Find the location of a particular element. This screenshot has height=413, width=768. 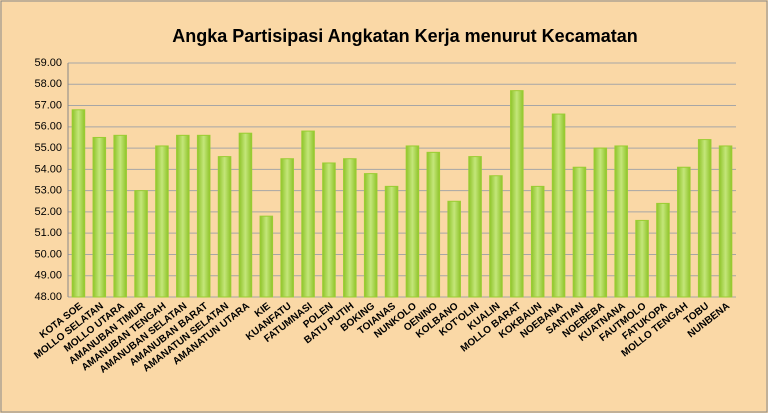

y-tick-label: 59.00 is located at coordinates (48, 63).